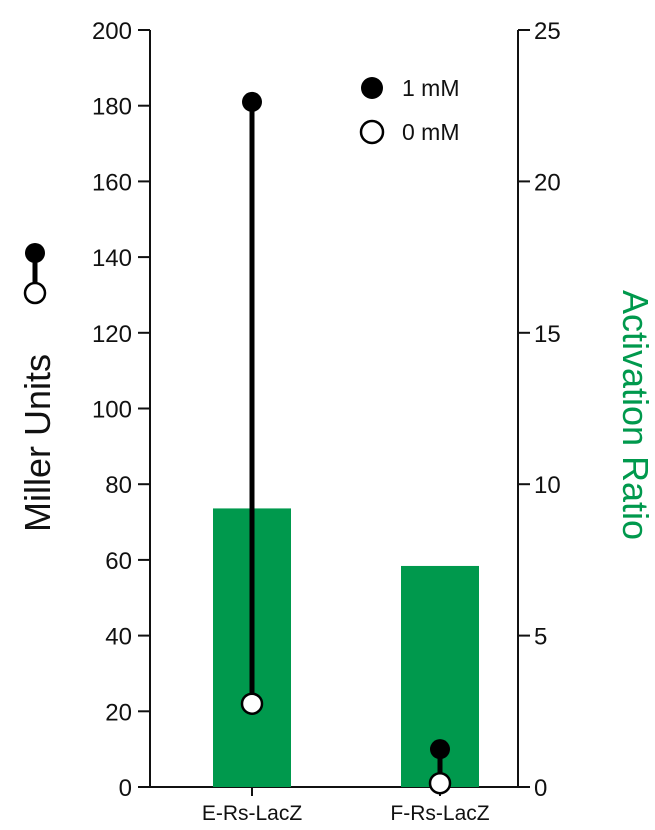  I want to click on legend: 1 mM 0 mM, so click(409, 110).